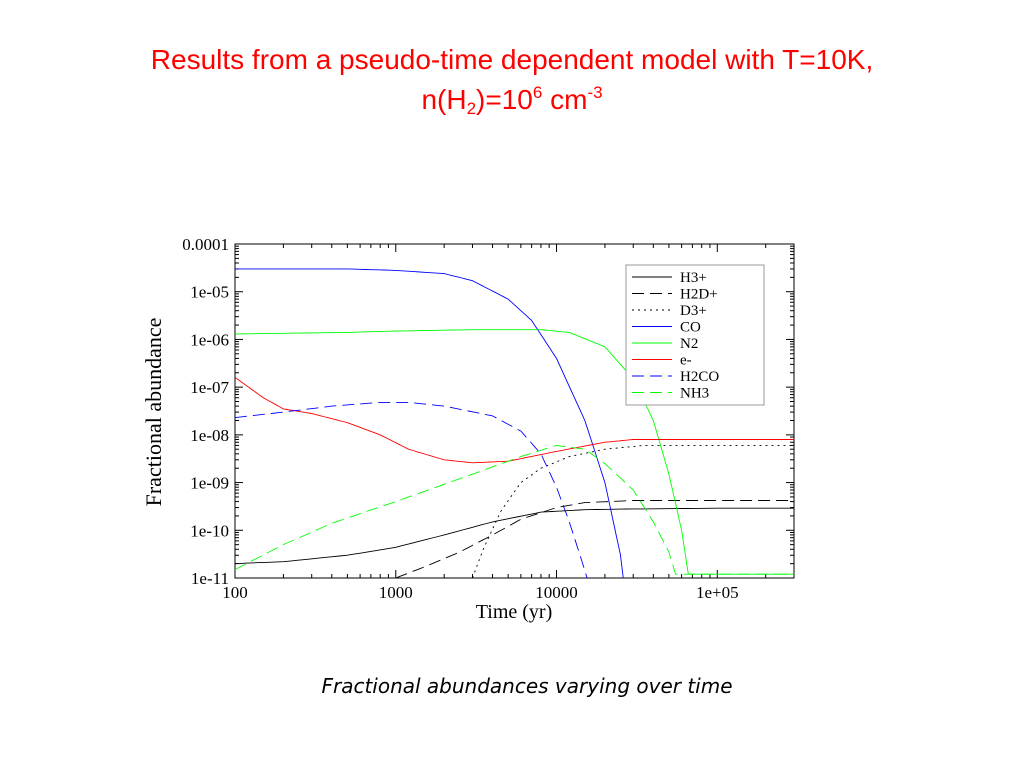  I want to click on title-line-2: n(H2)=106 cm-3, so click(512, 100).